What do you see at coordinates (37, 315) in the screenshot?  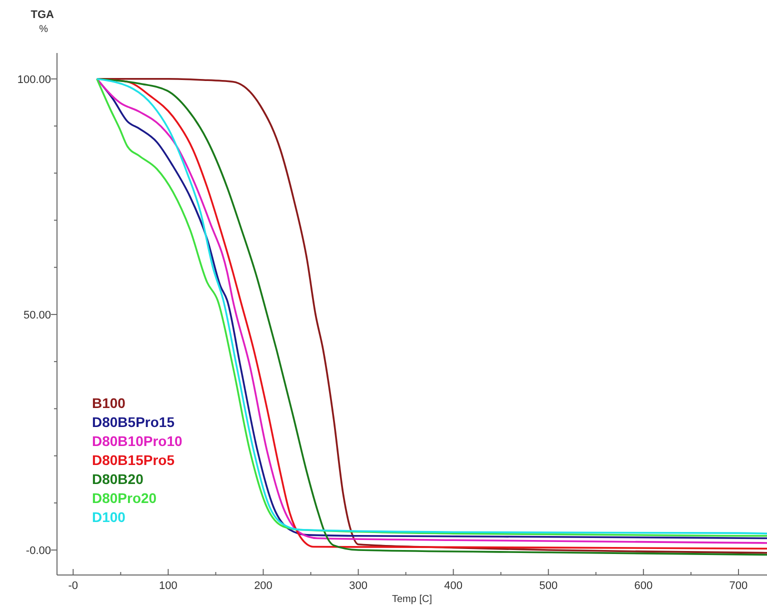 I see `y-tick-label: 50.00` at bounding box center [37, 315].